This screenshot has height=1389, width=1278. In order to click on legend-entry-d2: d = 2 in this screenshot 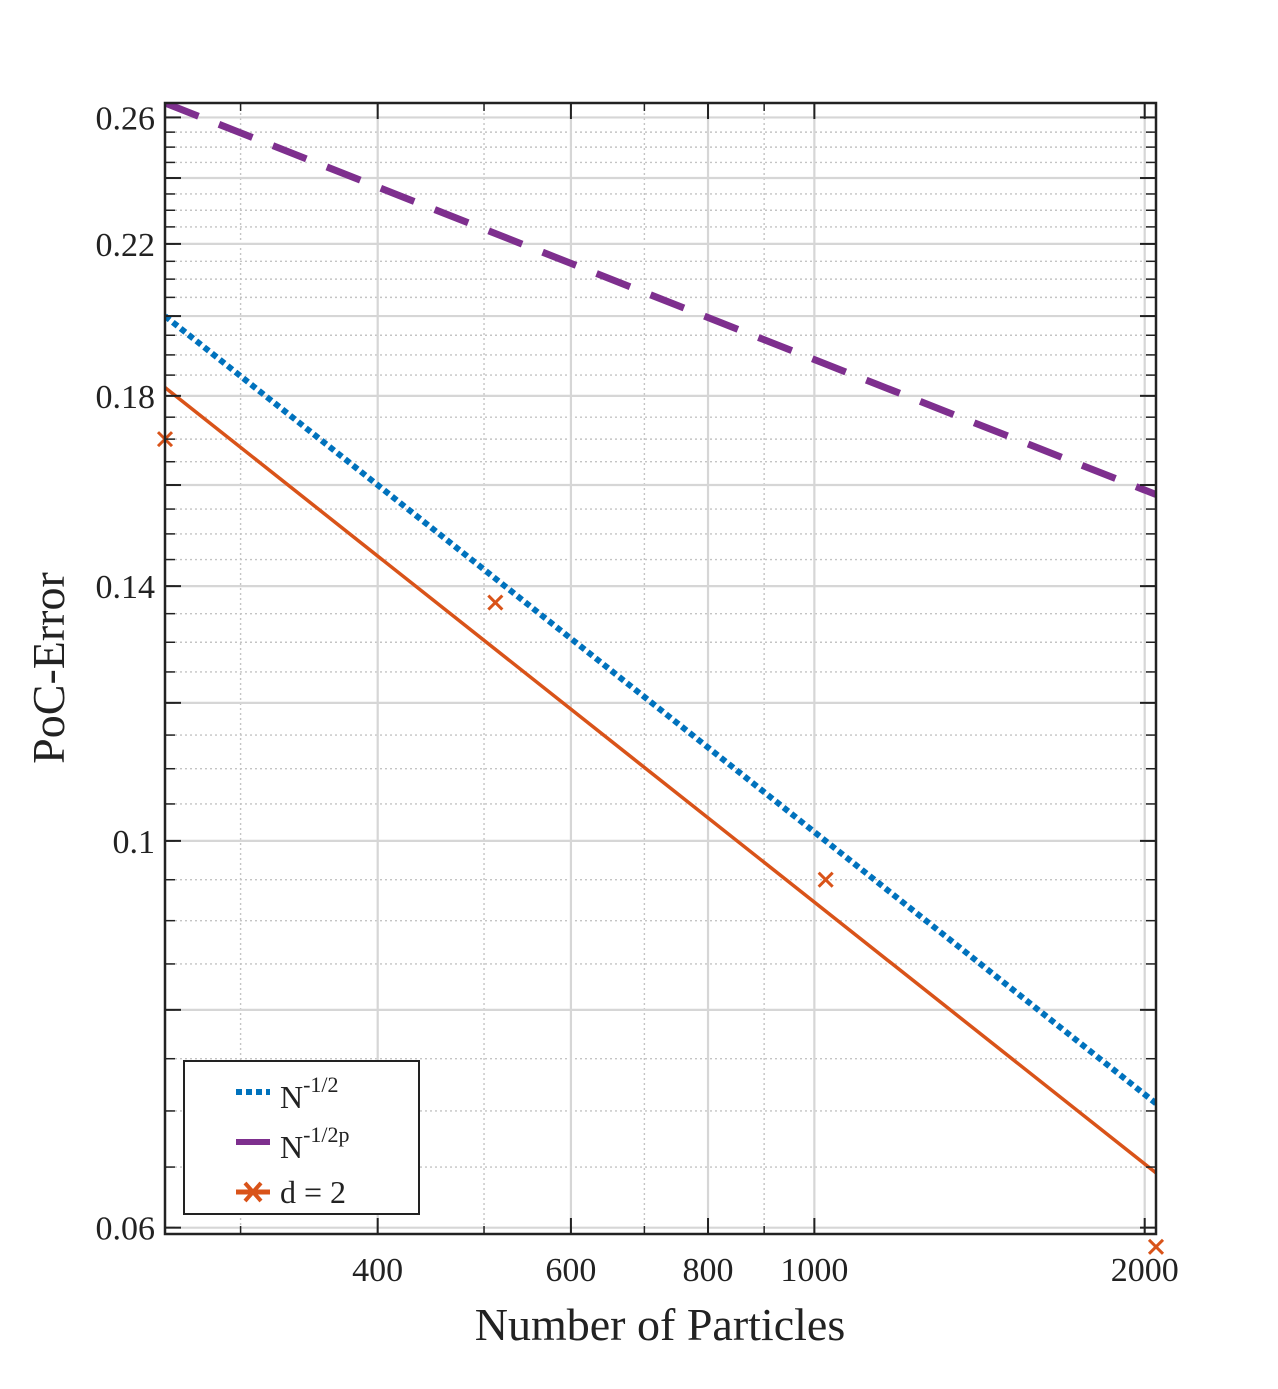, I will do `click(313, 1192)`.